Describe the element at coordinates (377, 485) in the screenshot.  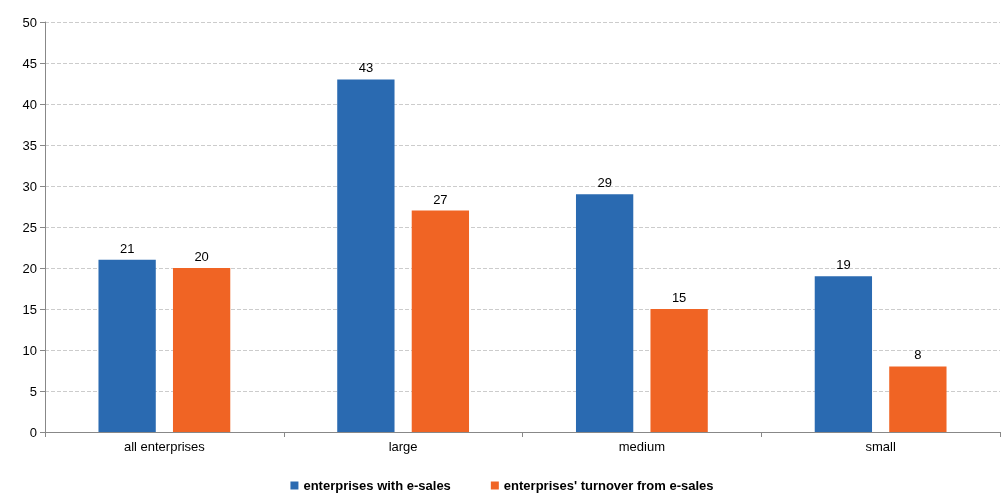
I see `legend-label: enterprises with e-sales` at that location.